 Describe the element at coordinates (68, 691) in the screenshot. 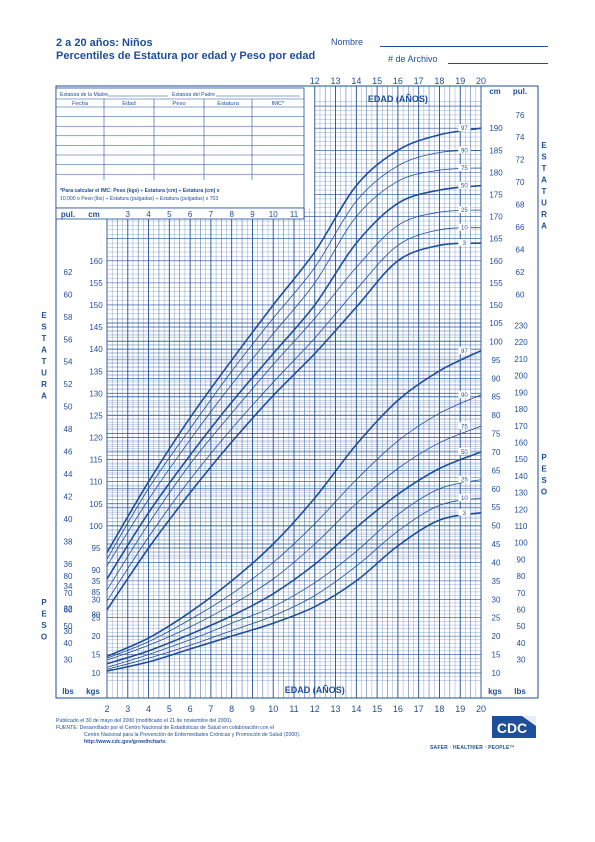

I see `weight-unit-label: lbs` at that location.